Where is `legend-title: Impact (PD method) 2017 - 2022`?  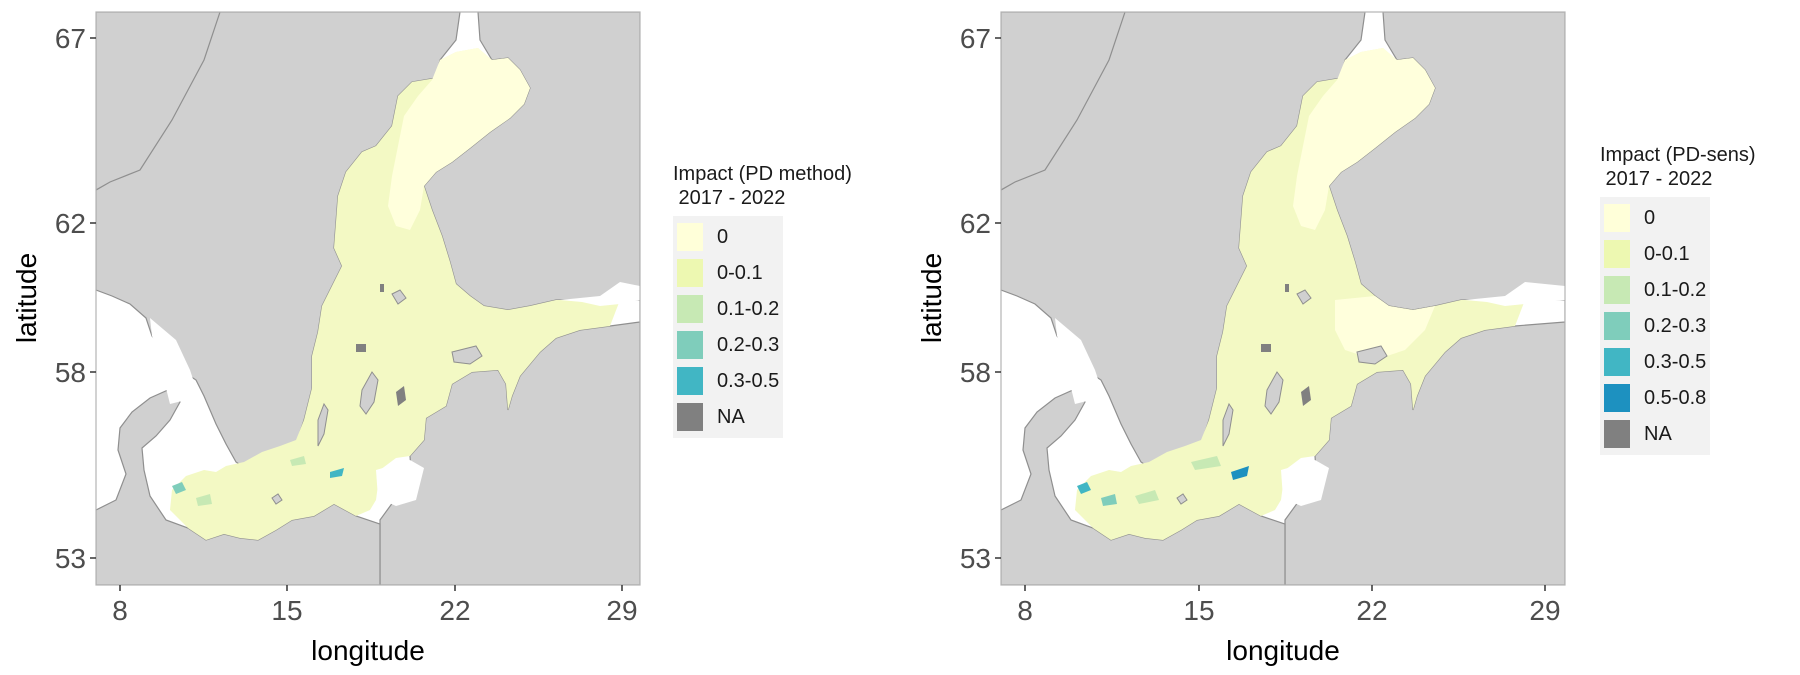 legend-title: Impact (PD method) 2017 - 2022 is located at coordinates (762, 186).